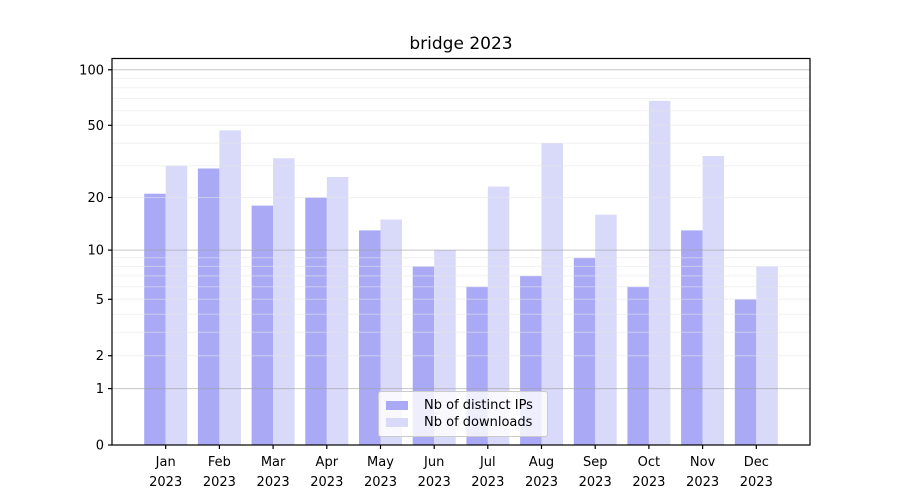  Describe the element at coordinates (713, 300) in the screenshot. I see `bar-downloads-nov` at that location.